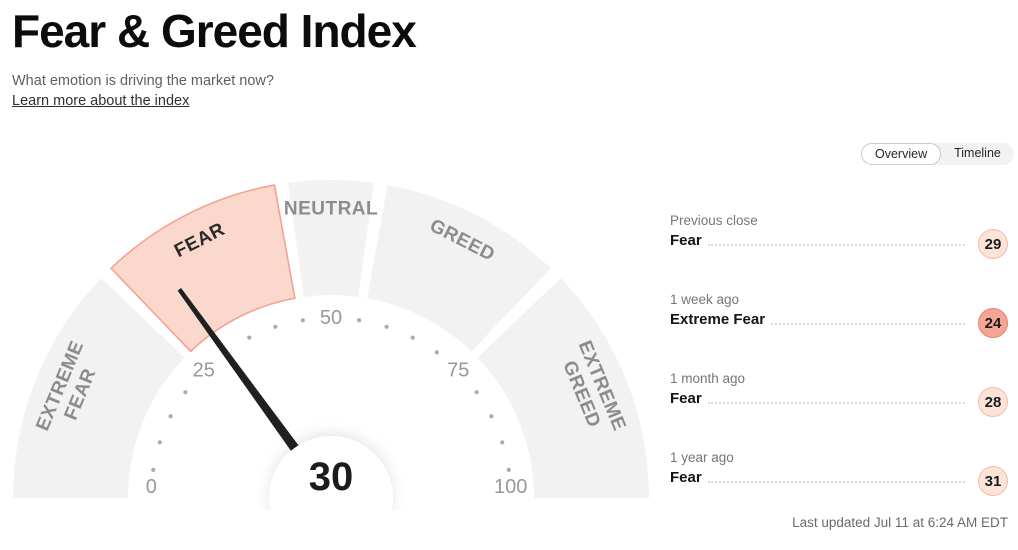 This screenshot has width=1018, height=550. I want to click on history-value-badge: 31, so click(993, 481).